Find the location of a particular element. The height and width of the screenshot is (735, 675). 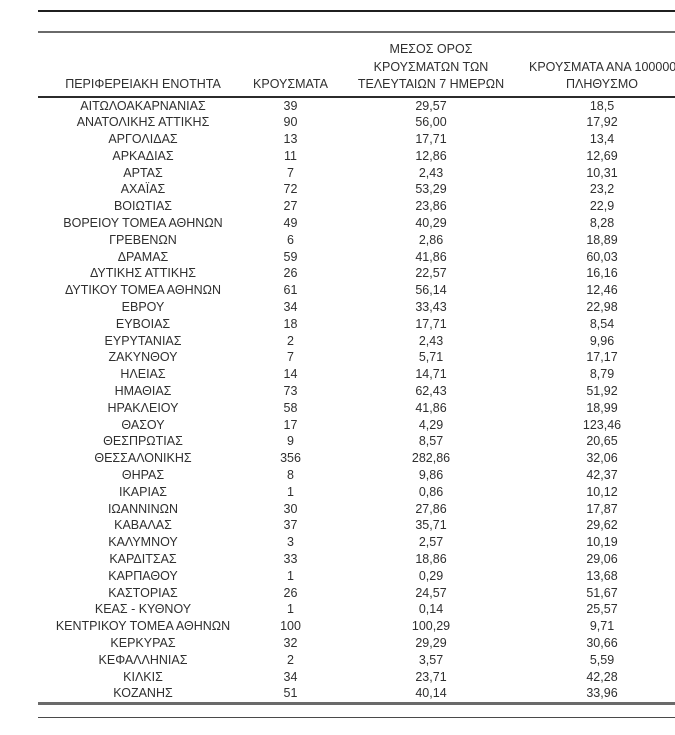

header-line: ΤΕΛΕΥΤΑΙΩΝ 7 ΗΜΕΡΩΝ is located at coordinates (431, 84).